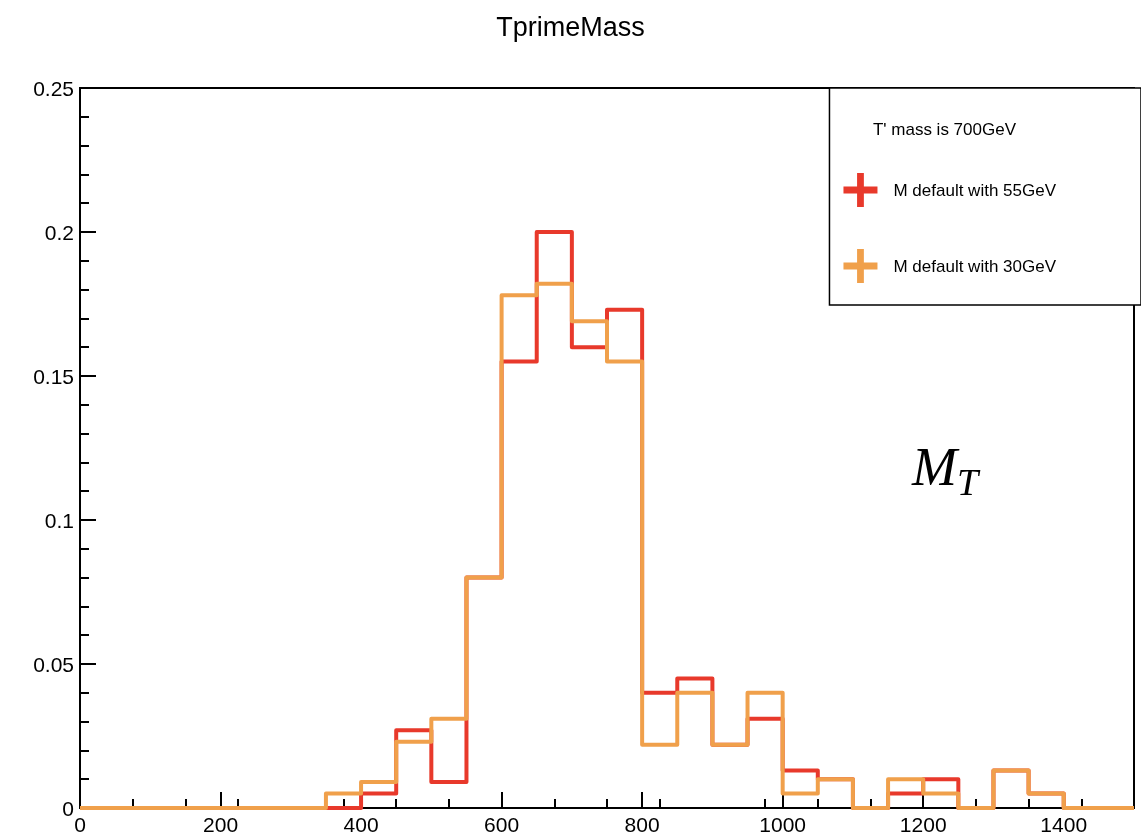 This screenshot has height=840, width=1141. I want to click on y-tick-label: 0.15, so click(53, 376).